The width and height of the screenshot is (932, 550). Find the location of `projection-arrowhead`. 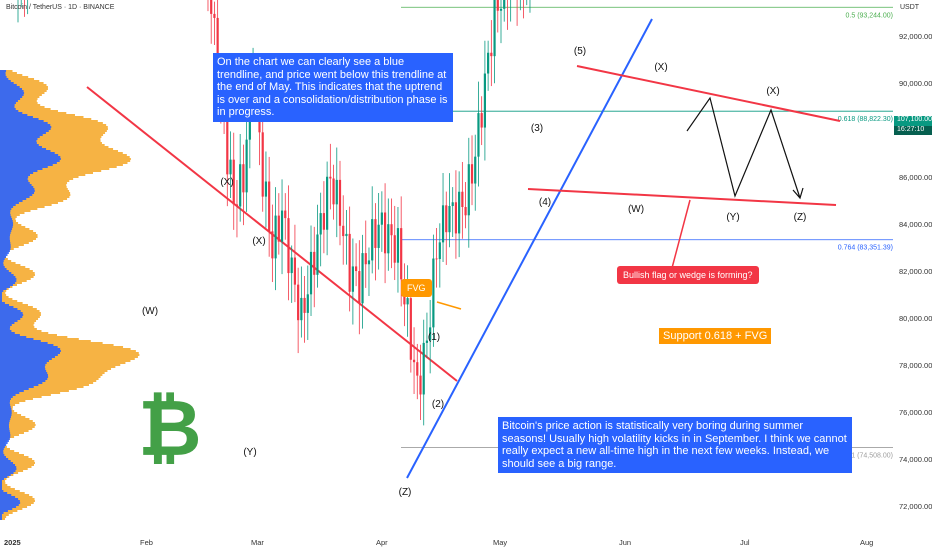

projection-arrowhead is located at coordinates (798, 193).